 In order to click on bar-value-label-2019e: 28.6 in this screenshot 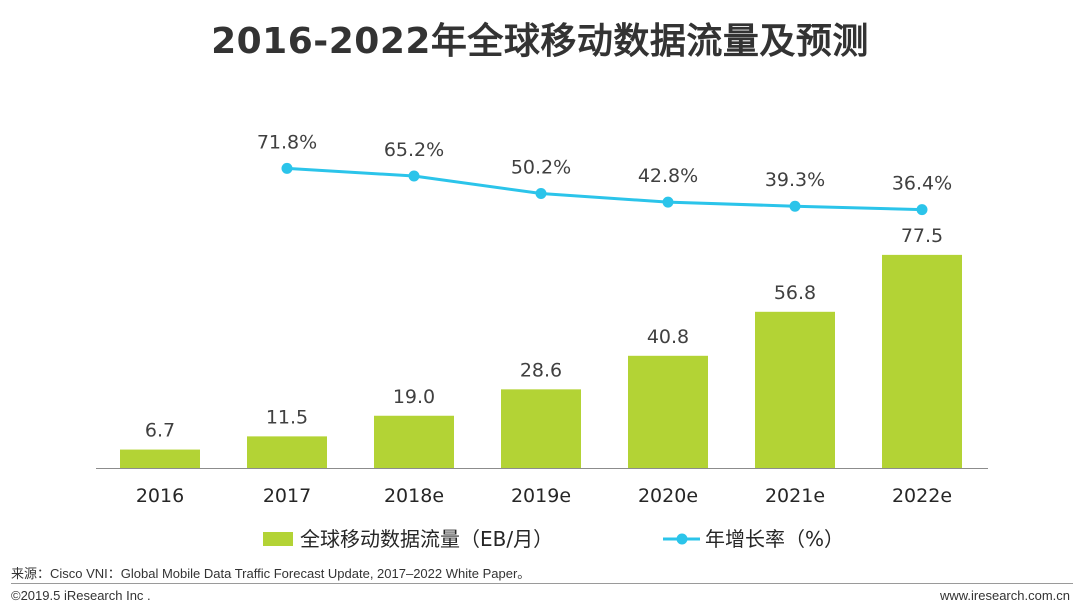, I will do `click(541, 370)`.